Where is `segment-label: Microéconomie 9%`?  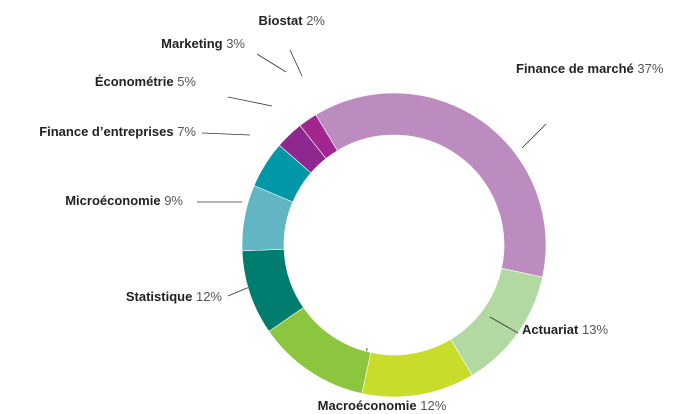 segment-label: Microéconomie 9% is located at coordinates (124, 200).